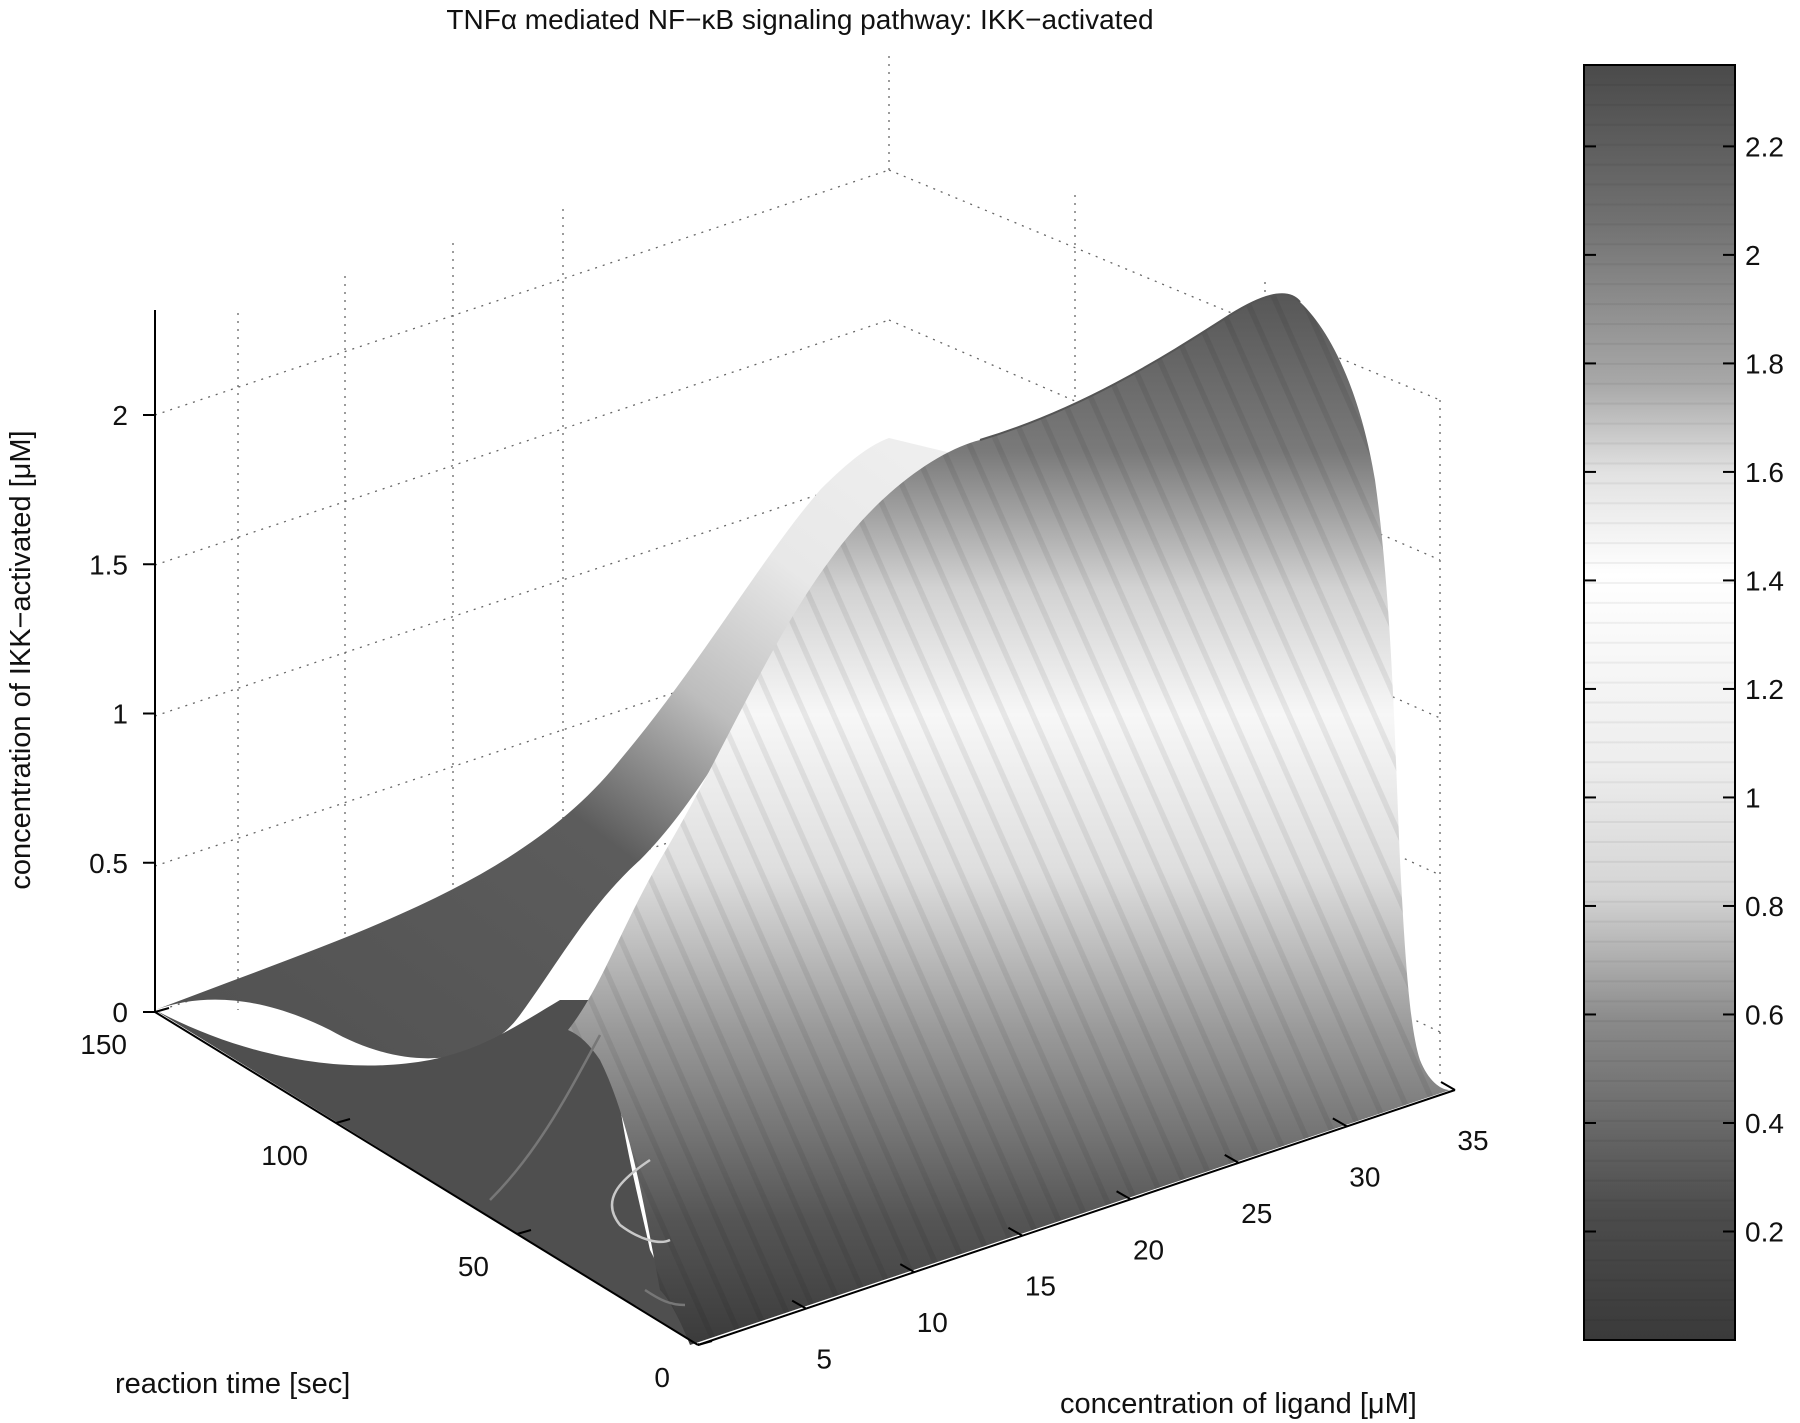 This screenshot has height=1423, width=1800. What do you see at coordinates (1764, 1231) in the screenshot?
I see `colorbar-tick-label: 0.2` at bounding box center [1764, 1231].